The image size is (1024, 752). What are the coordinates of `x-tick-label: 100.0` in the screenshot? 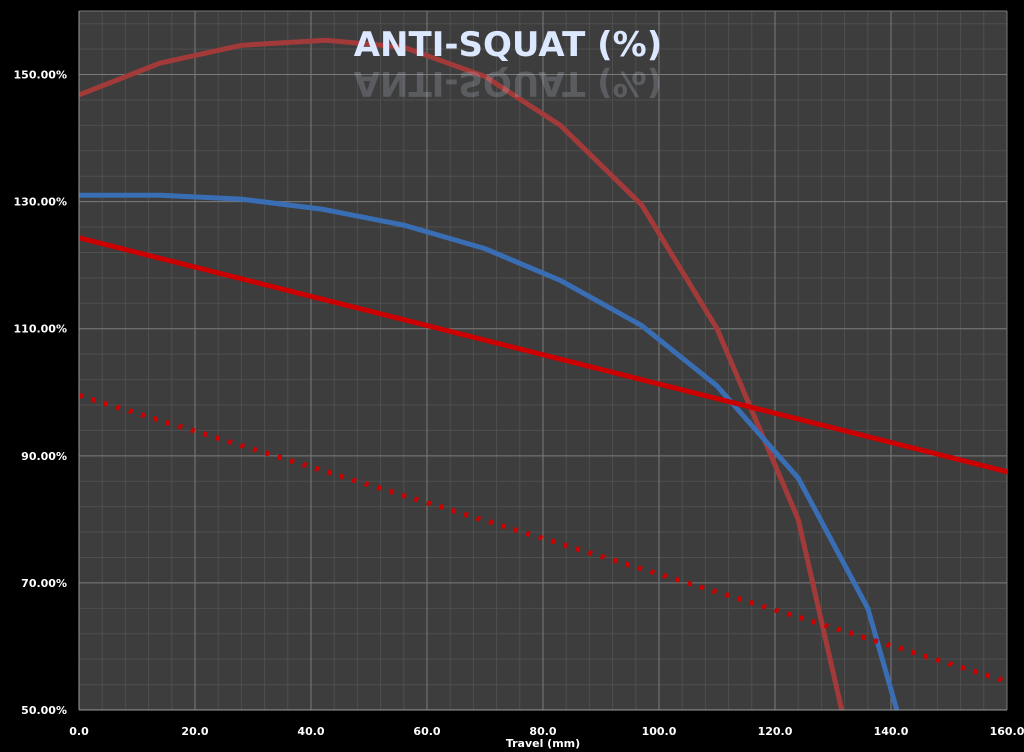 It's located at (659, 731).